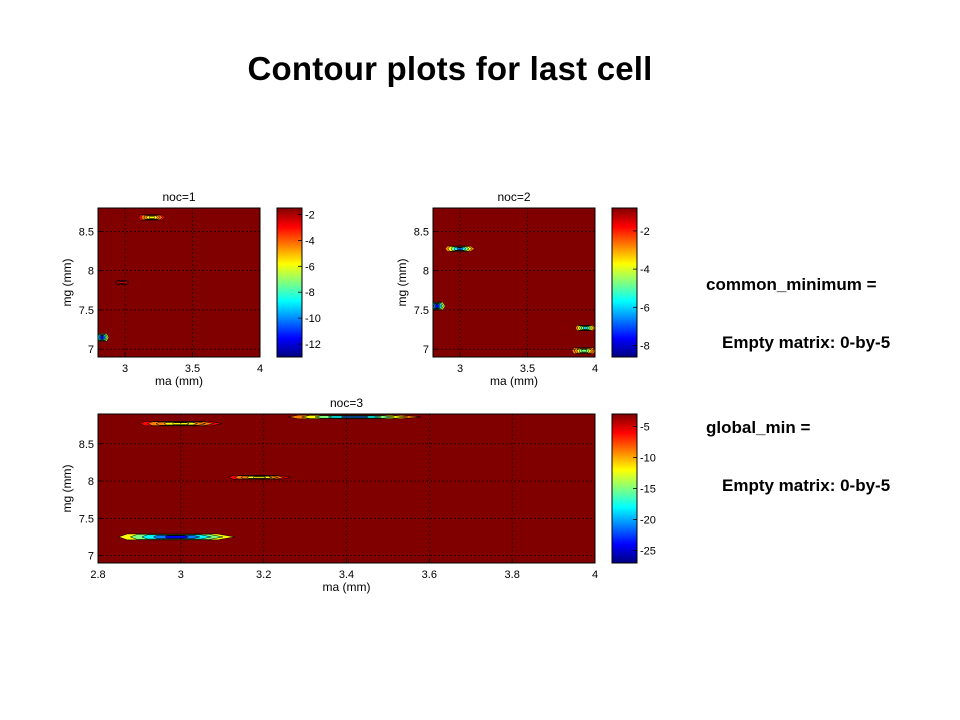  I want to click on plot-title: noc=1, so click(178, 197).